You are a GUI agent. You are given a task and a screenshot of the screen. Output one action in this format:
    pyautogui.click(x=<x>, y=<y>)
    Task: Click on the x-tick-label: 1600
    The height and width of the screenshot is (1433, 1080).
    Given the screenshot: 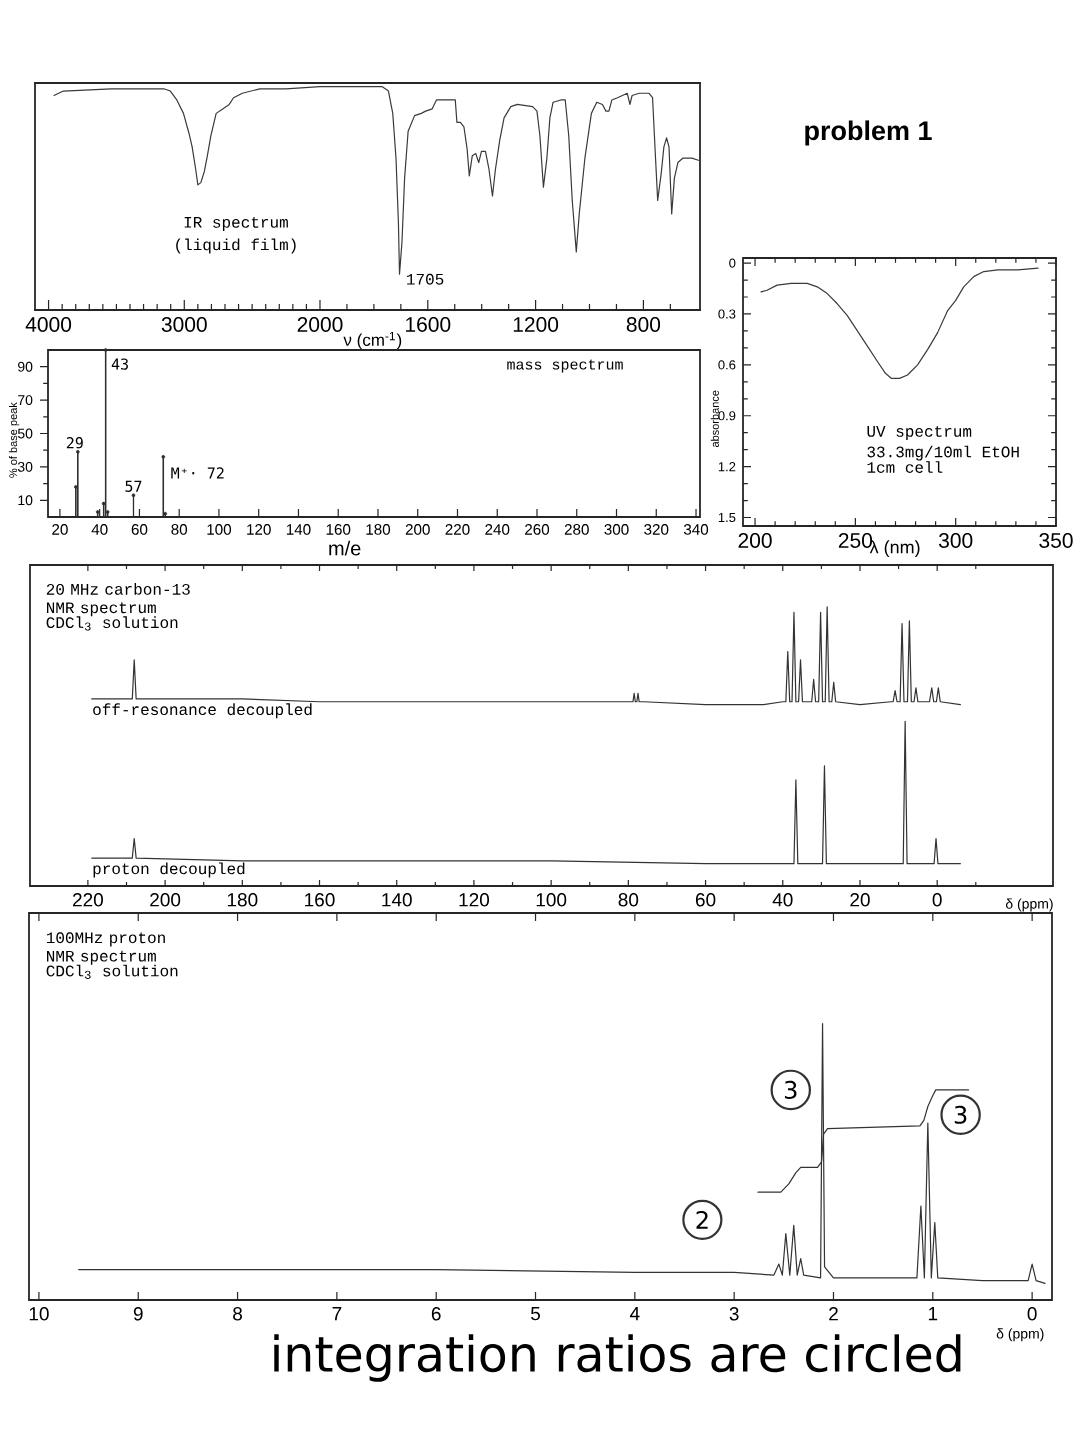 What is the action you would take?
    pyautogui.click(x=428, y=324)
    